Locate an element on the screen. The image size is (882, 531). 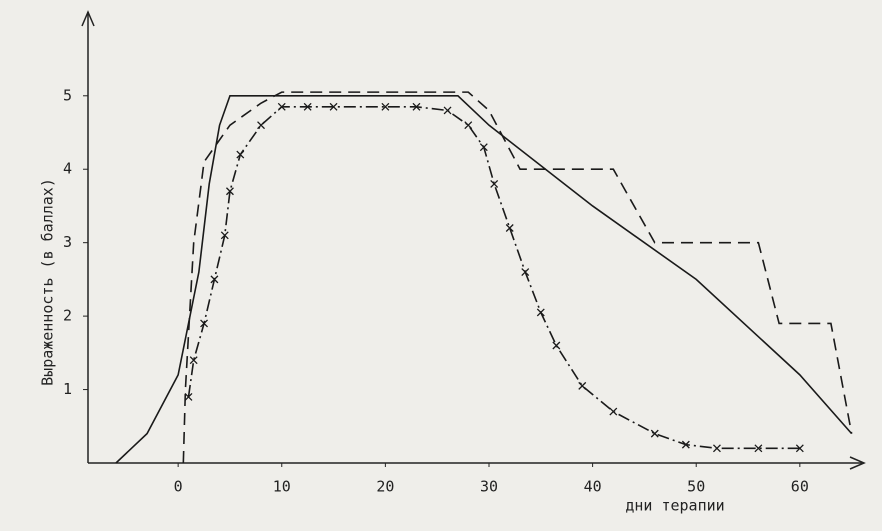
x-tick-label: 10 is located at coordinates (282, 487).